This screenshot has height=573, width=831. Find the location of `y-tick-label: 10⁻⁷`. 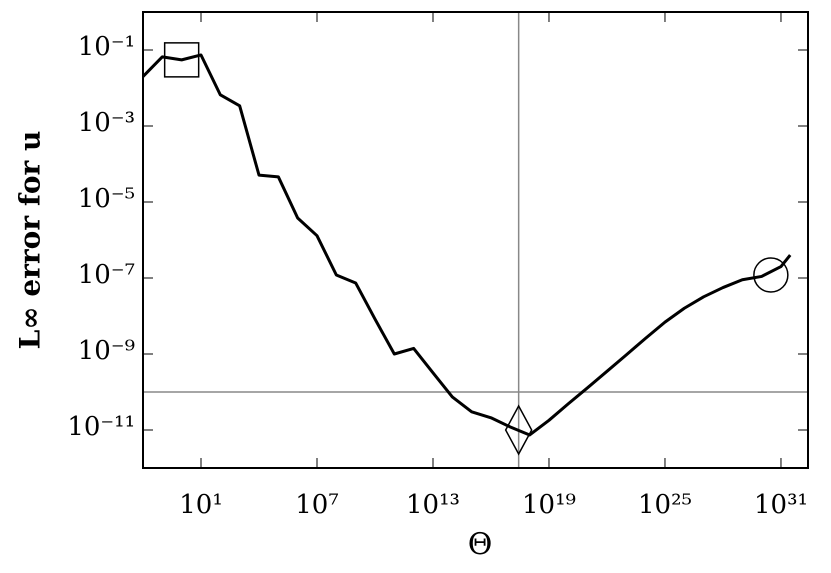

y-tick-label: 10⁻⁷ is located at coordinates (106, 275).